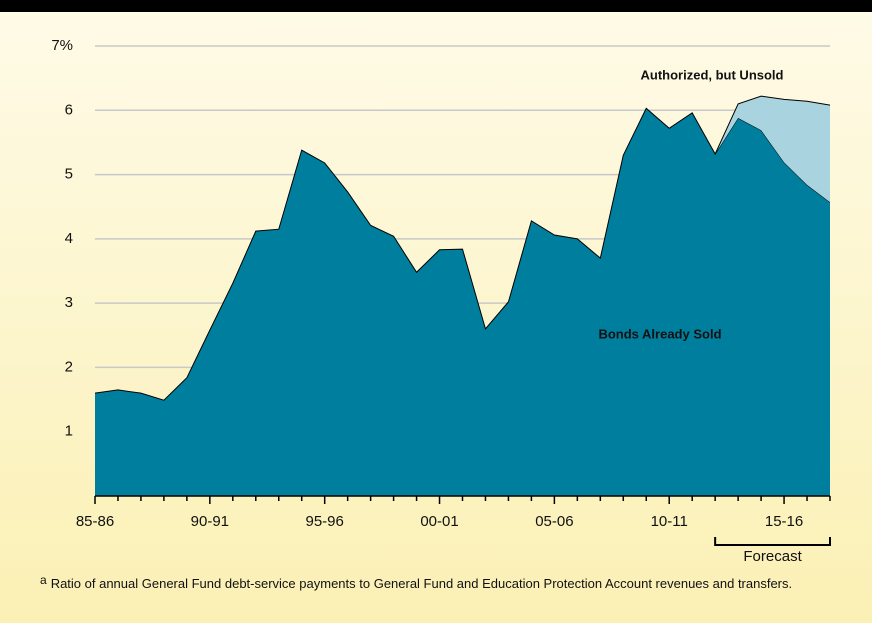 The width and height of the screenshot is (872, 623). I want to click on x-tick-label: 90-91, so click(210, 521).